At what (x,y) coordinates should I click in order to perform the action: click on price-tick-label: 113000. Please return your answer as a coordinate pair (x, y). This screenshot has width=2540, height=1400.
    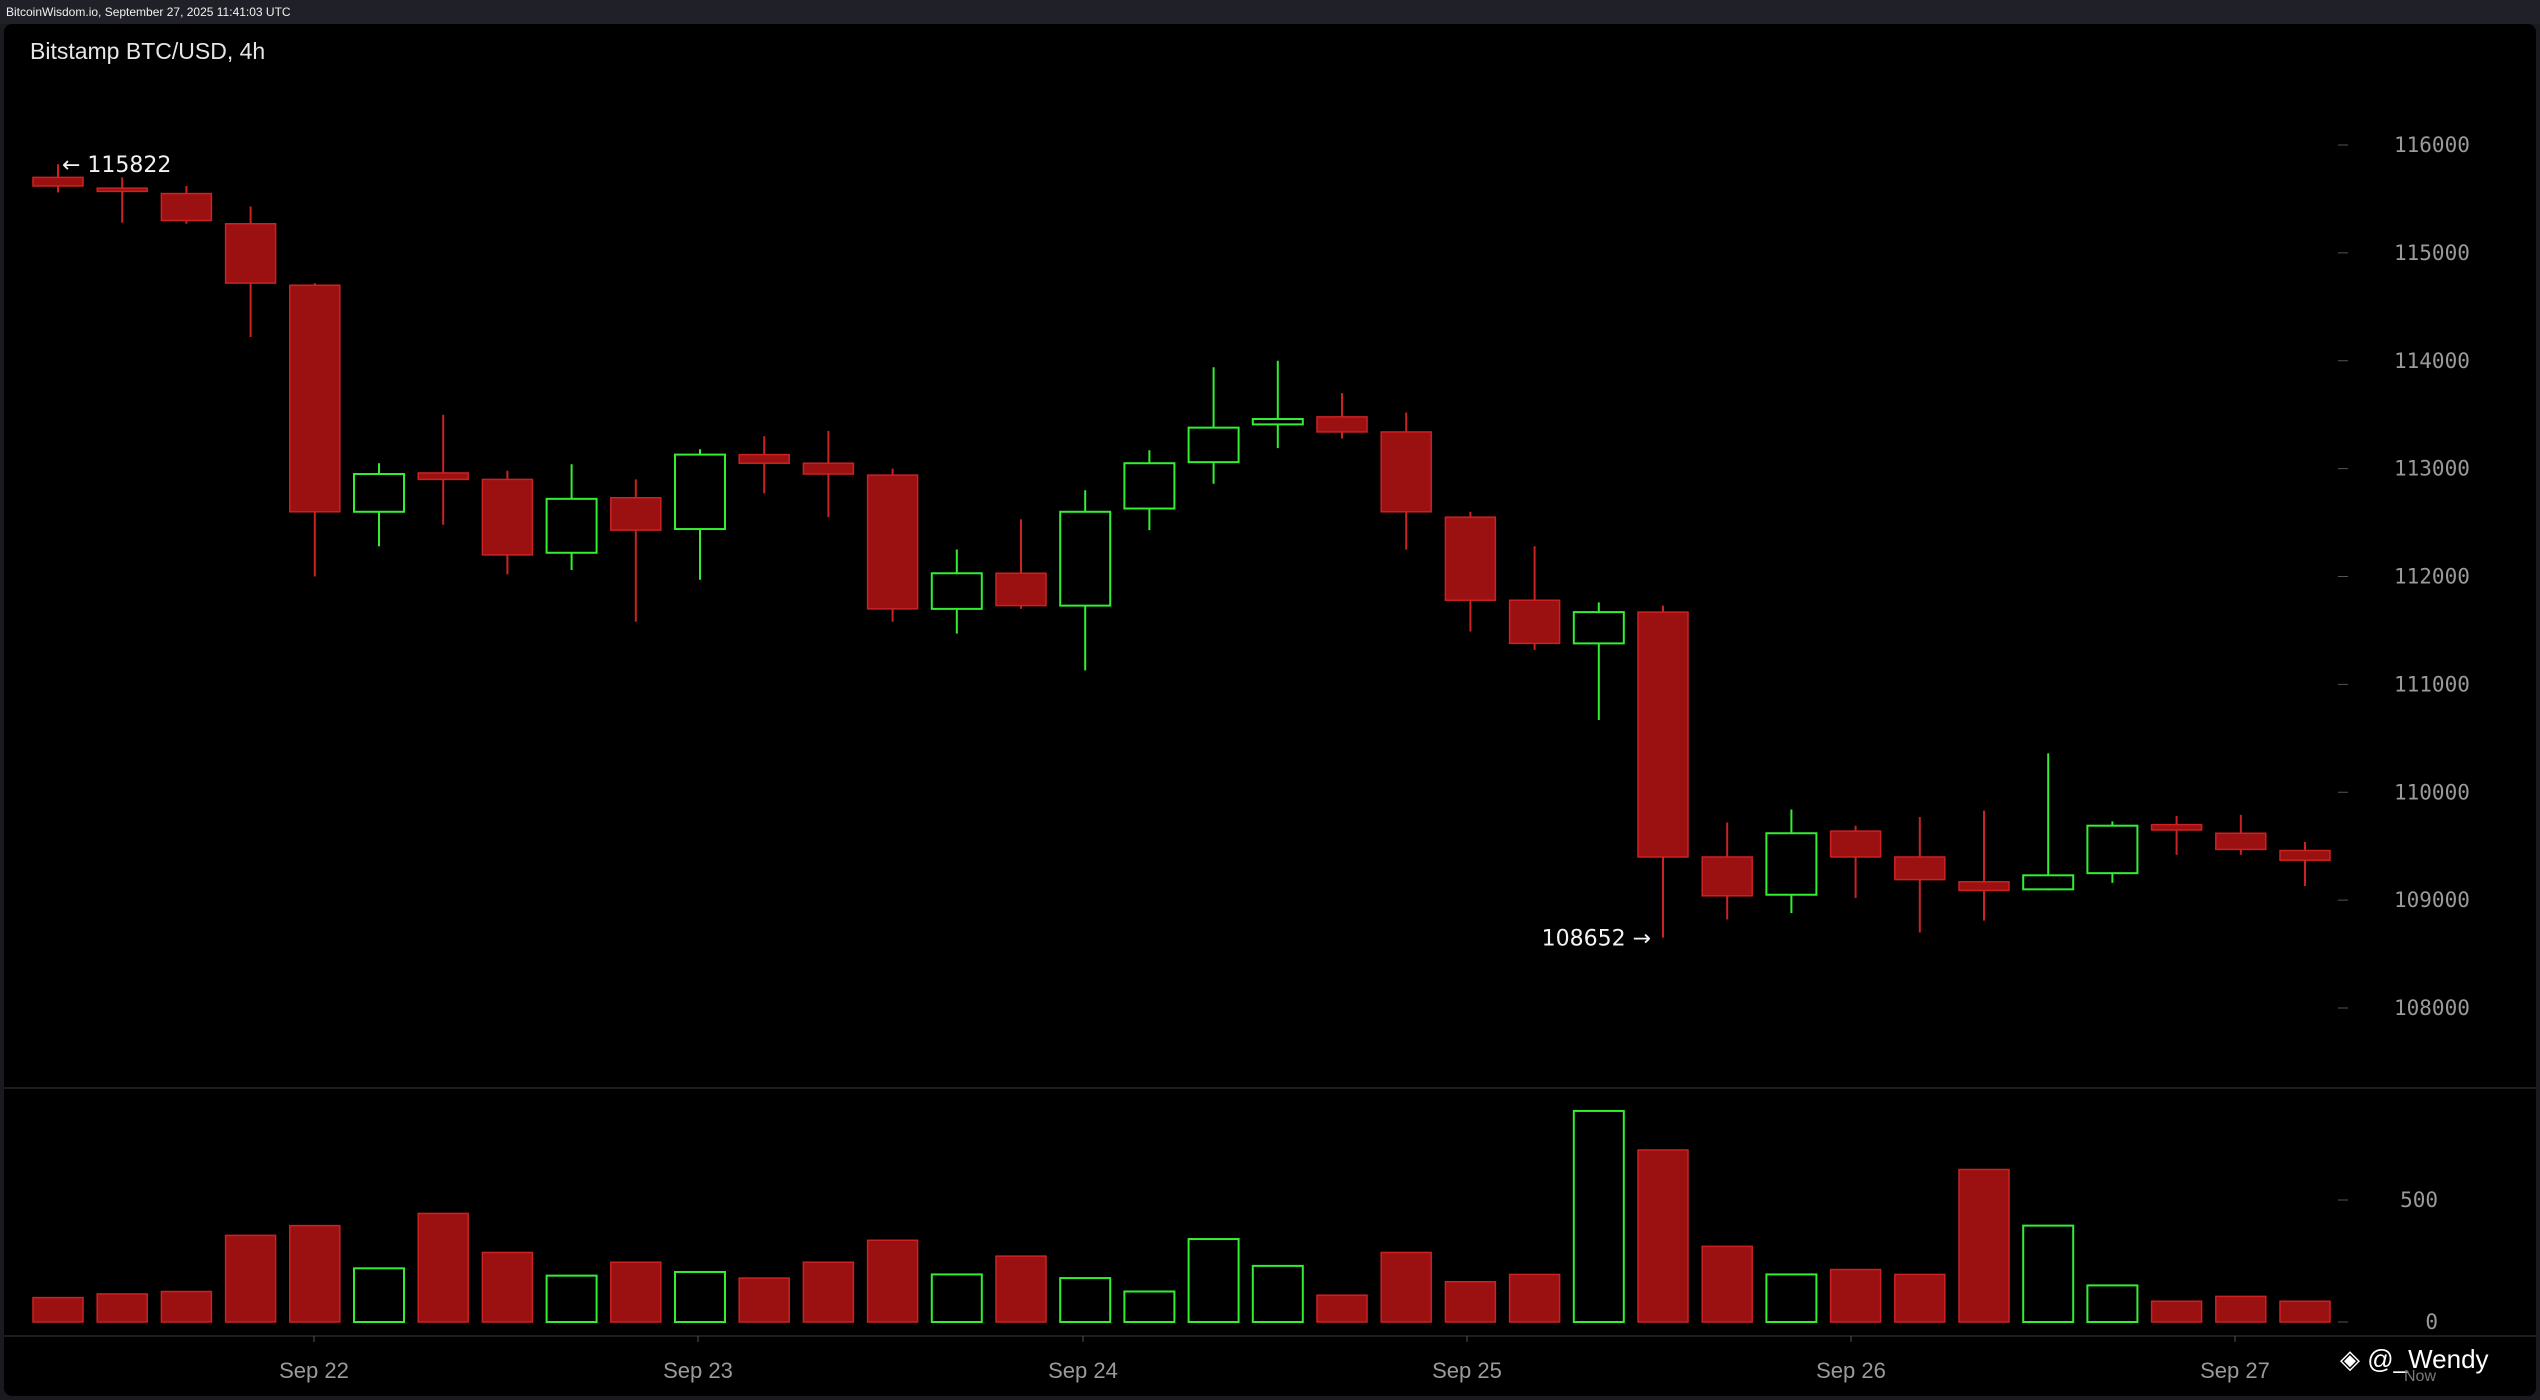
    Looking at the image, I should click on (2432, 469).